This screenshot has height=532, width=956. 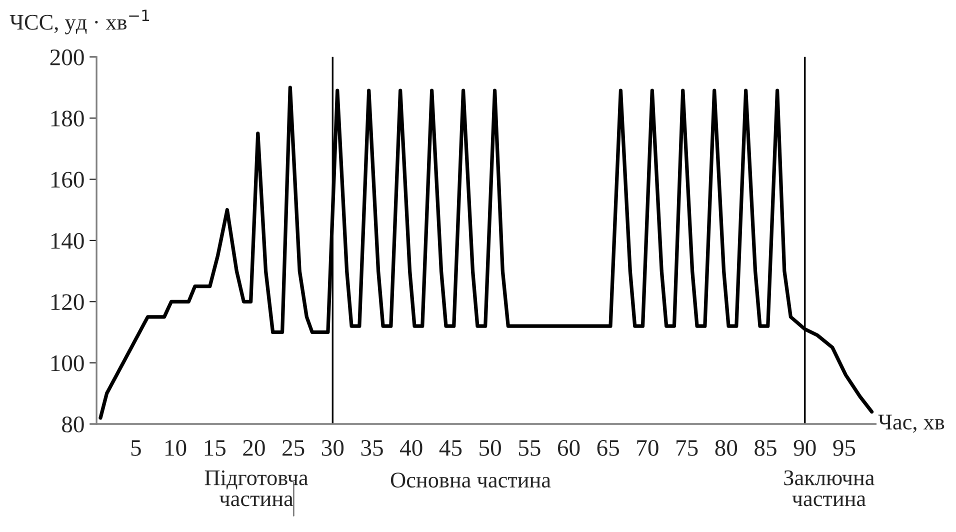 What do you see at coordinates (569, 448) in the screenshot?
I see `x-tick-label: 60` at bounding box center [569, 448].